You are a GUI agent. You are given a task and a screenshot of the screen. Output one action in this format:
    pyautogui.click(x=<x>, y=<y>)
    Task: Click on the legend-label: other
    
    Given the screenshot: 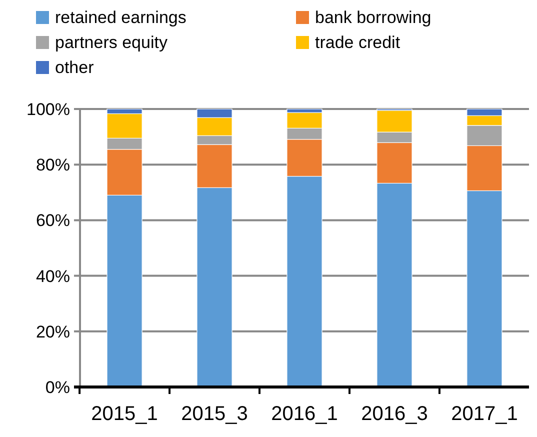 What is the action you would take?
    pyautogui.click(x=74, y=67)
    